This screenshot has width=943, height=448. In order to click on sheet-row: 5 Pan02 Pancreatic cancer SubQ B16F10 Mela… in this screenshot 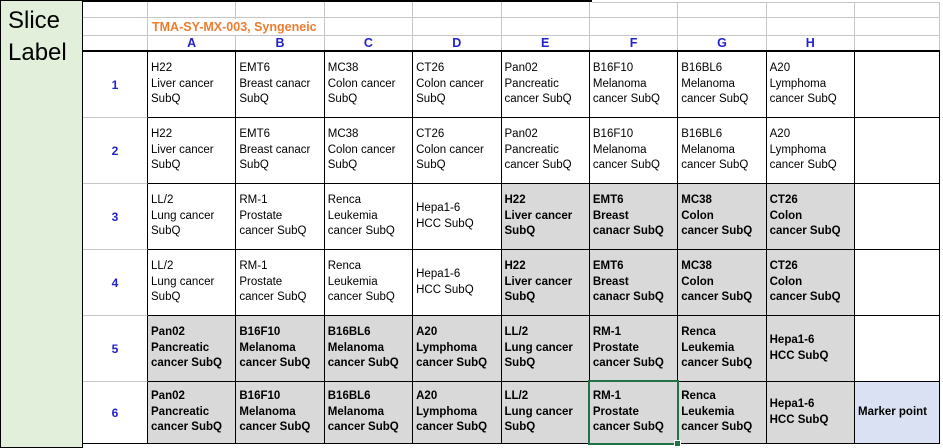, I will do `click(511, 349)`.